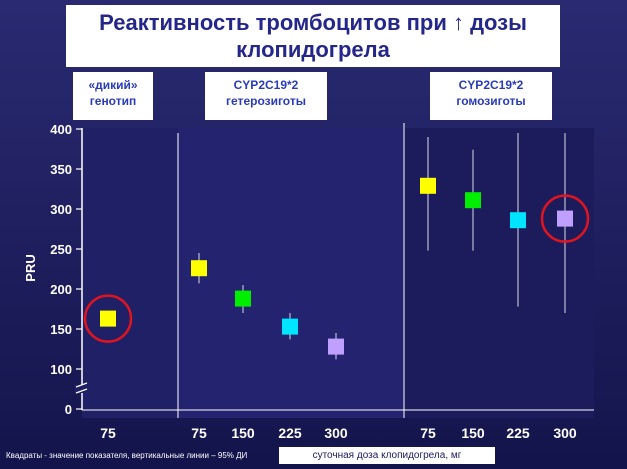  I want to click on group-label-line: «дикий», so click(113, 85).